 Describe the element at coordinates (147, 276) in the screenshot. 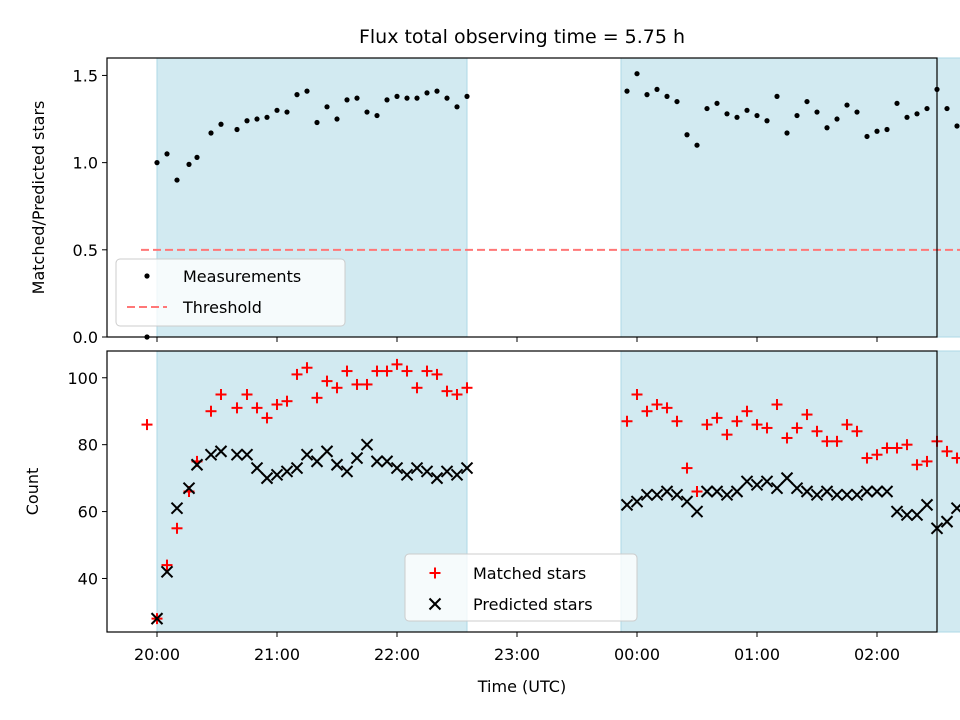

I see `legend-measurements-marker` at that location.